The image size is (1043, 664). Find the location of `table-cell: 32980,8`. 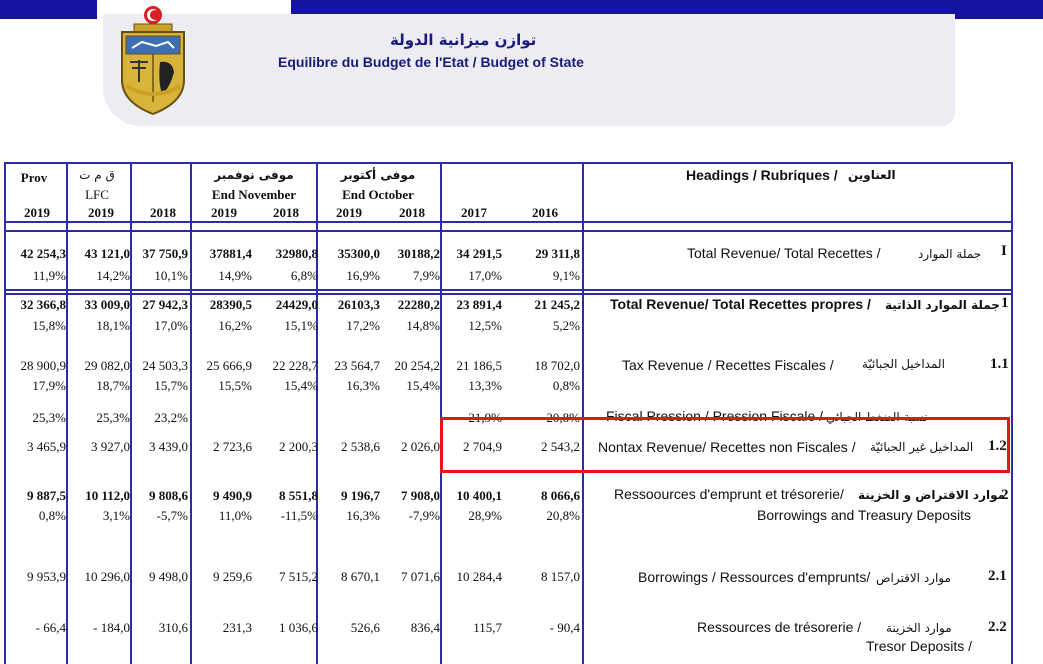

table-cell: 32980,8 is located at coordinates (296, 253).